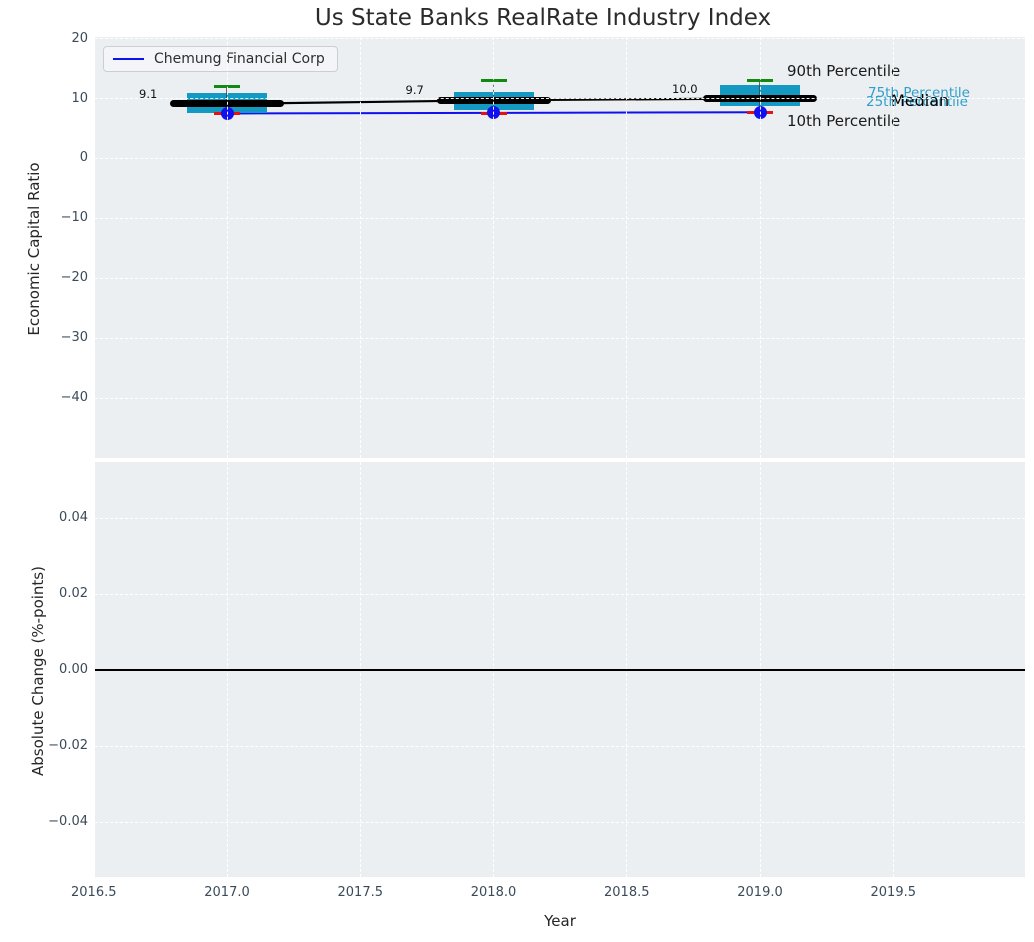 The image size is (1034, 942). What do you see at coordinates (760, 892) in the screenshot?
I see `x-tick-label: 2019.0` at bounding box center [760, 892].